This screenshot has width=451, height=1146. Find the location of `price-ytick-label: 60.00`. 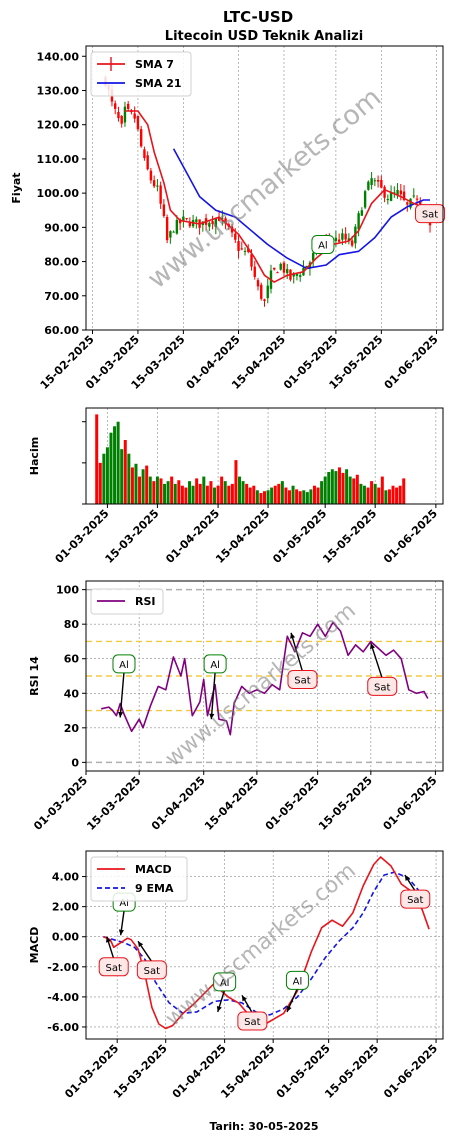

price-ytick-label: 60.00 is located at coordinates (61, 330).